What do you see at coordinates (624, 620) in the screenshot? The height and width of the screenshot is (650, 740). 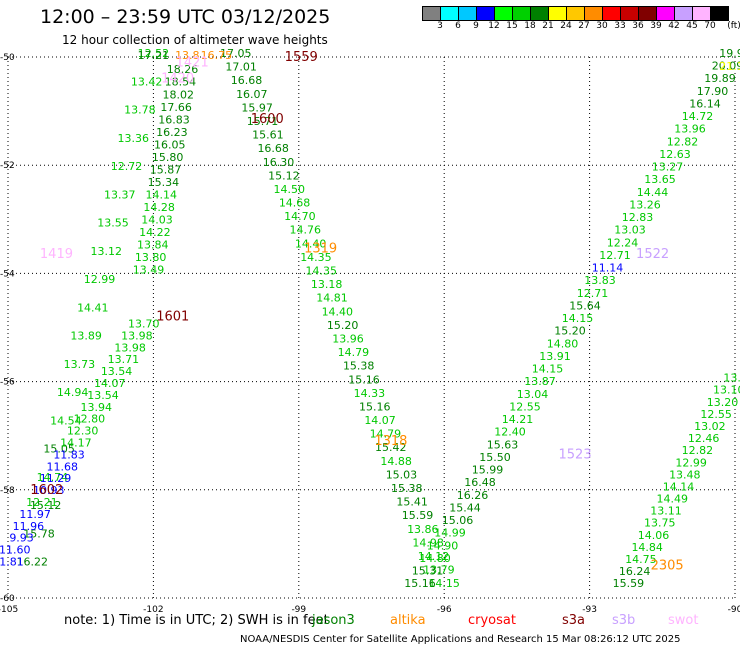 I see `legend-item-s3b: s3b` at bounding box center [624, 620].